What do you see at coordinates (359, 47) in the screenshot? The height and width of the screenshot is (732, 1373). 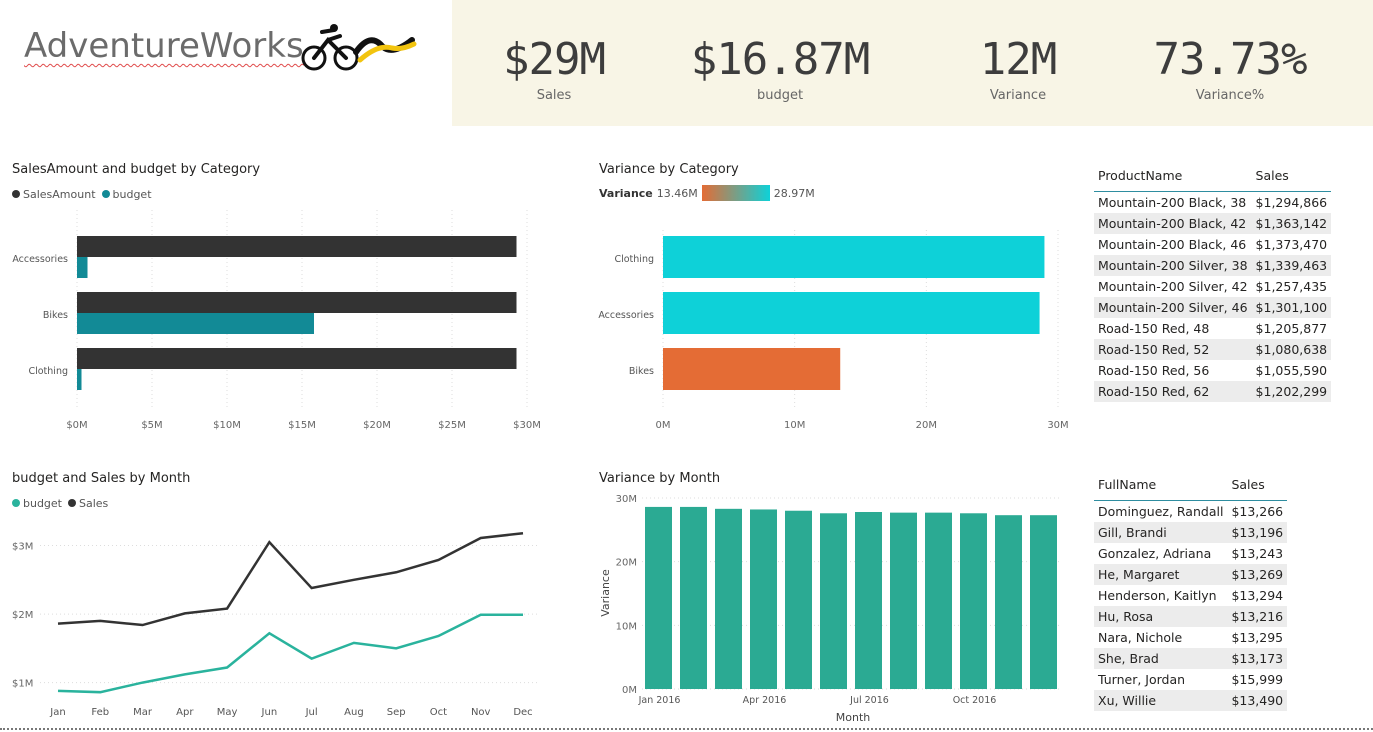 I see `cyclist-logo-icon` at bounding box center [359, 47].